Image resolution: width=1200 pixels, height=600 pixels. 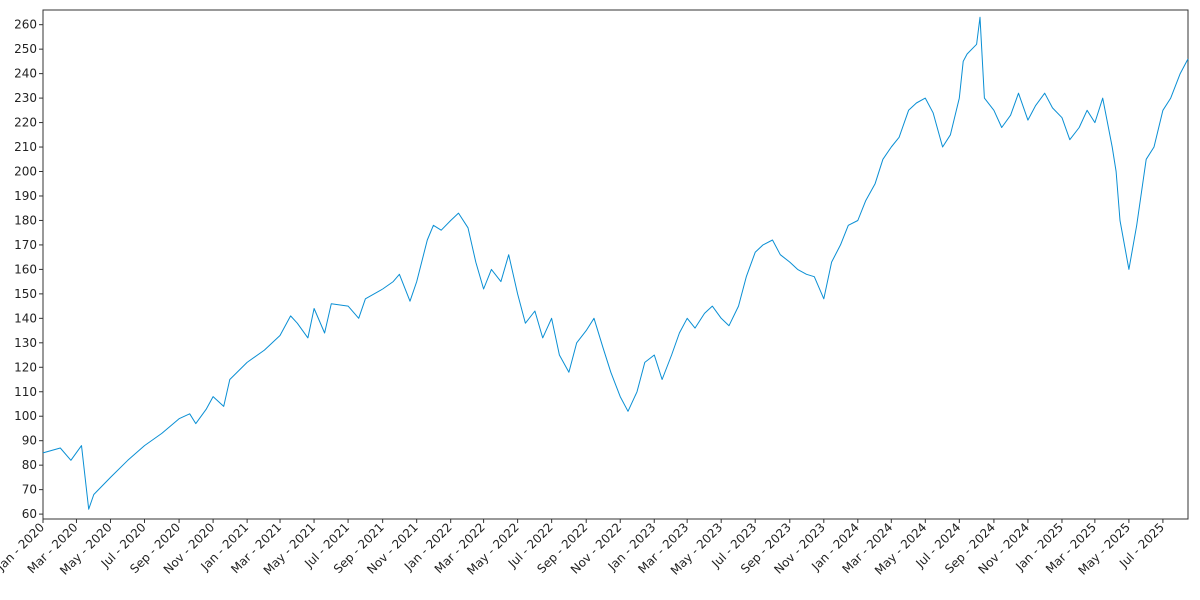 What do you see at coordinates (29, 441) in the screenshot?
I see `y-tick-label: 90` at bounding box center [29, 441].